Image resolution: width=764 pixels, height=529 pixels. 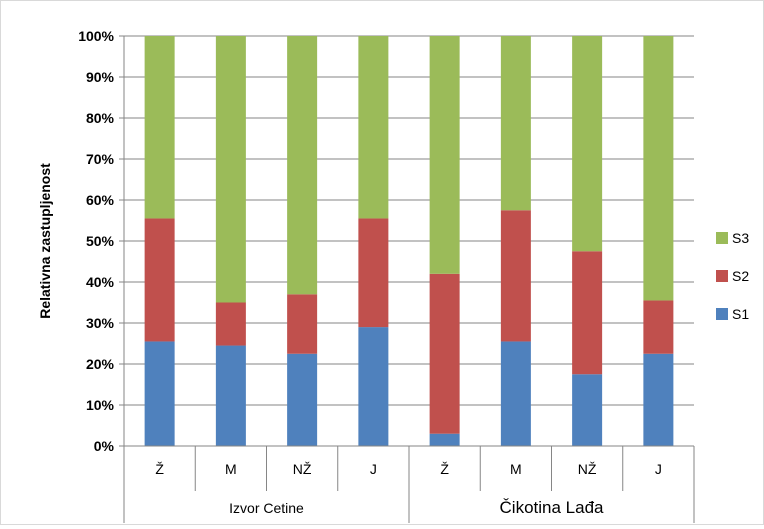 I want to click on y-tick-label: 100%, so click(x=96, y=36).